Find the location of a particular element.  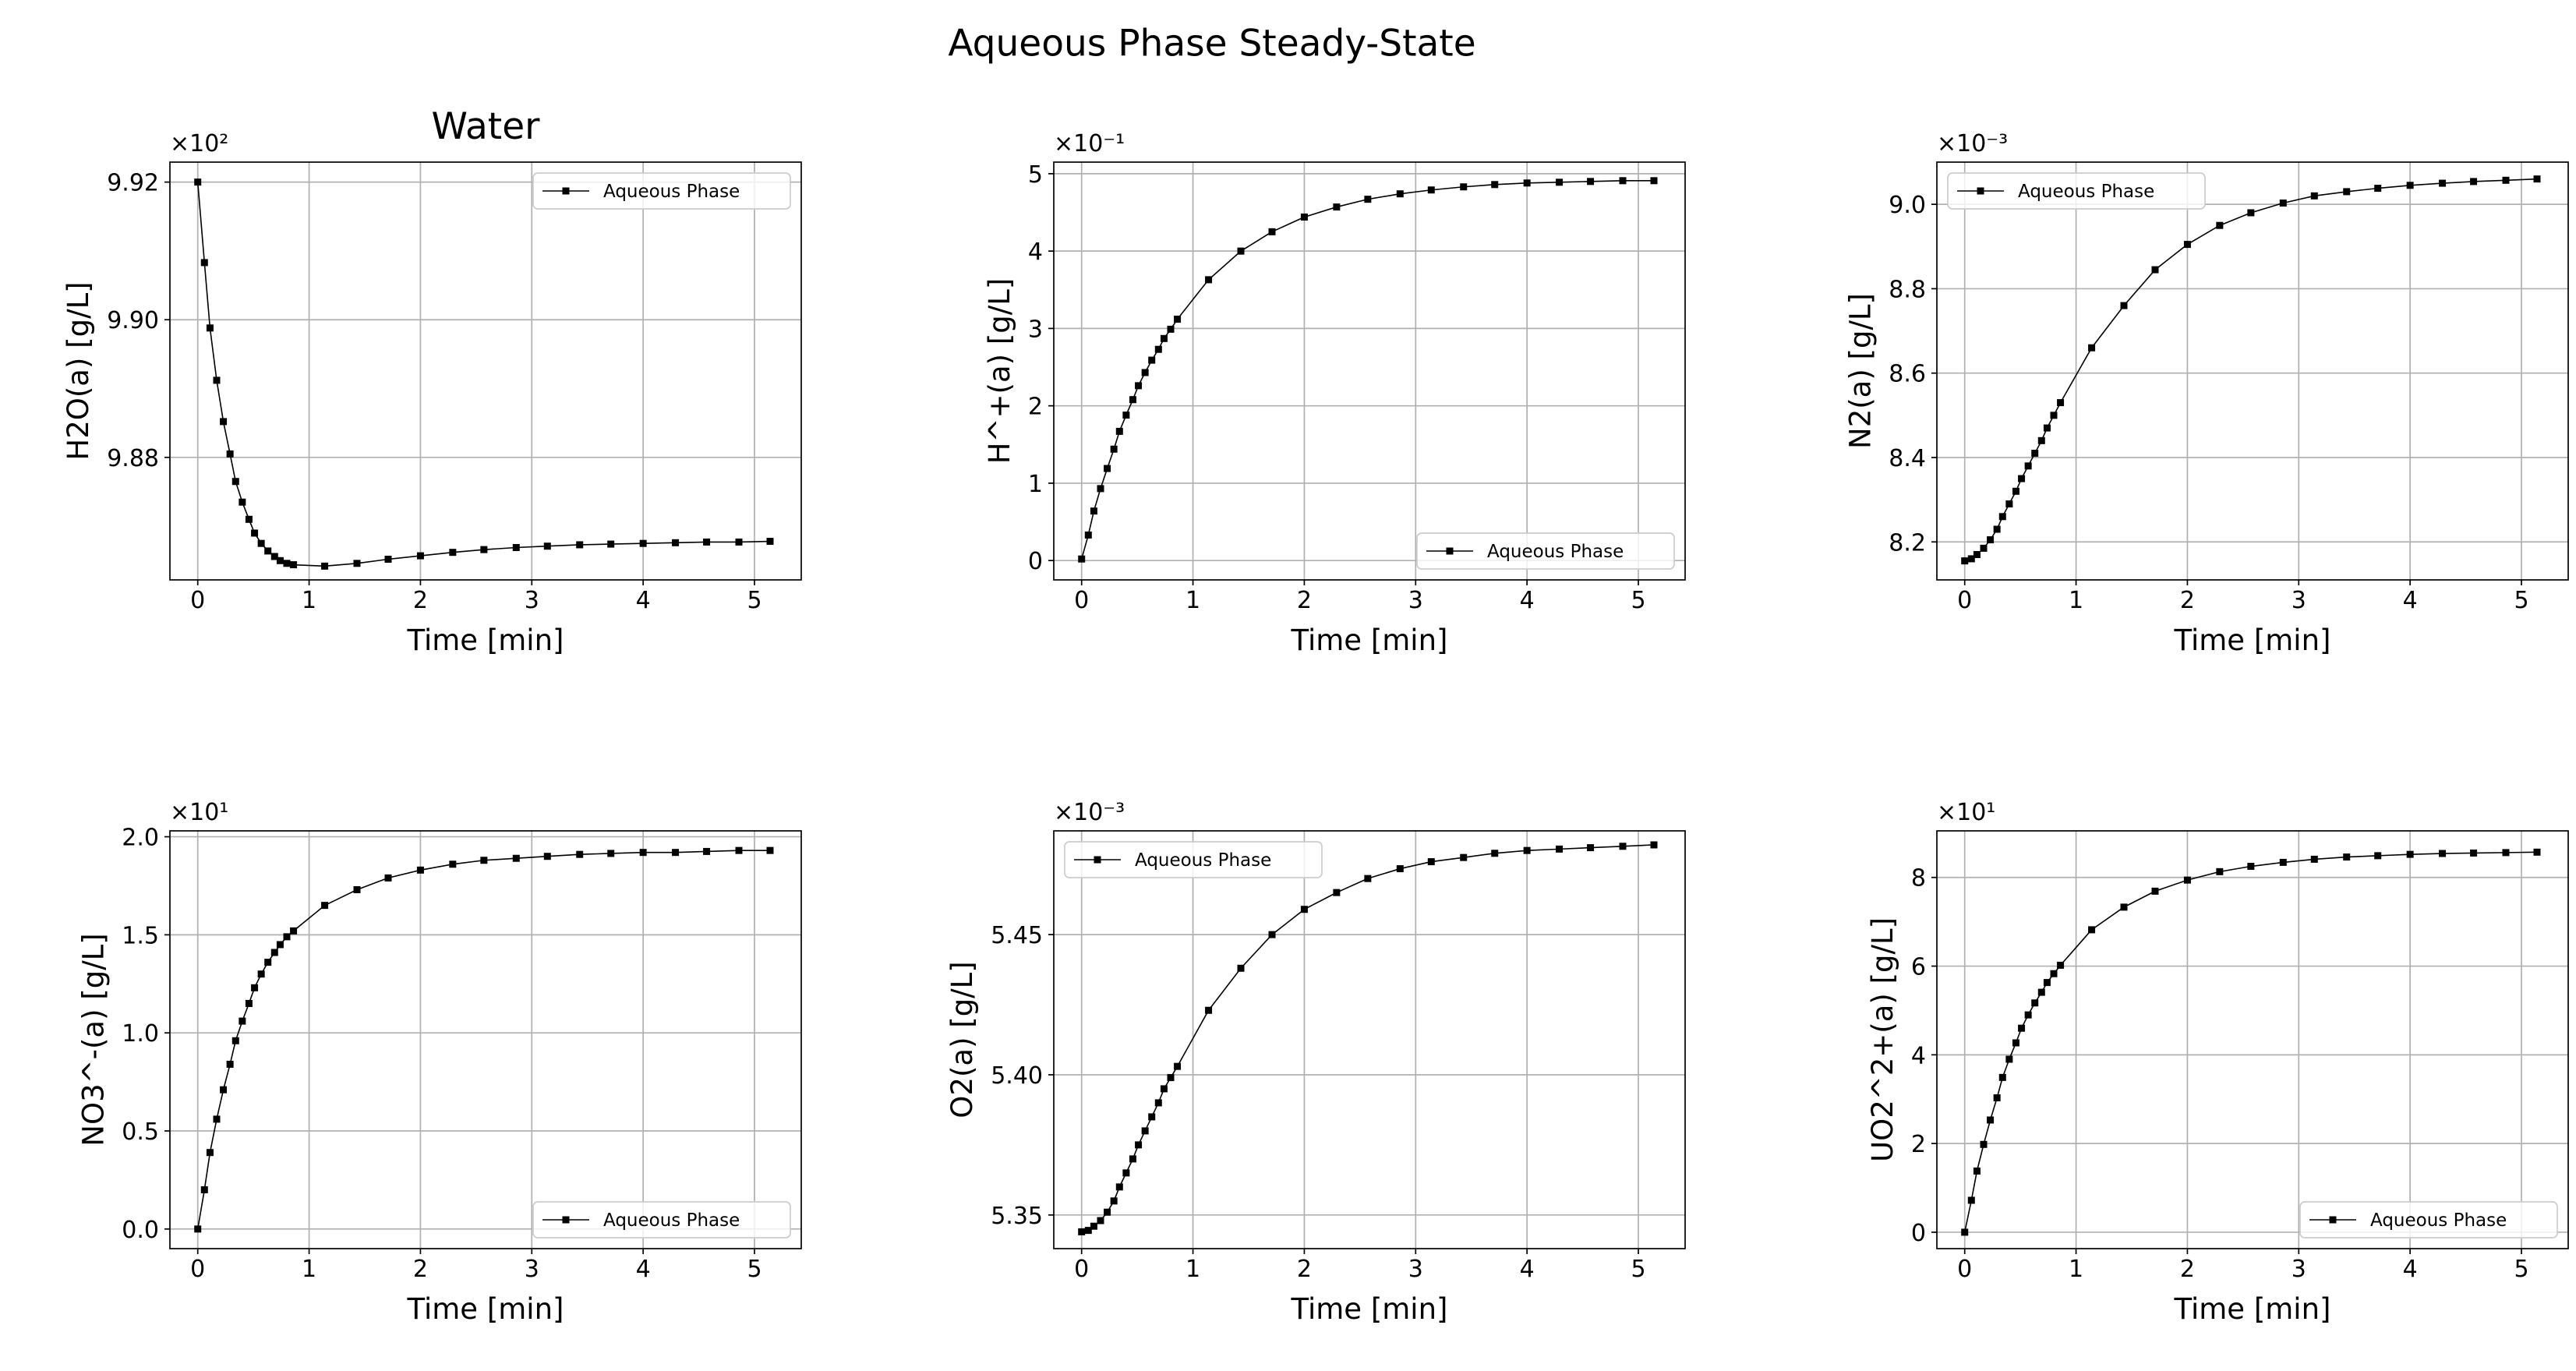

axis-offset-text: ×10⁻¹ is located at coordinates (1089, 143).